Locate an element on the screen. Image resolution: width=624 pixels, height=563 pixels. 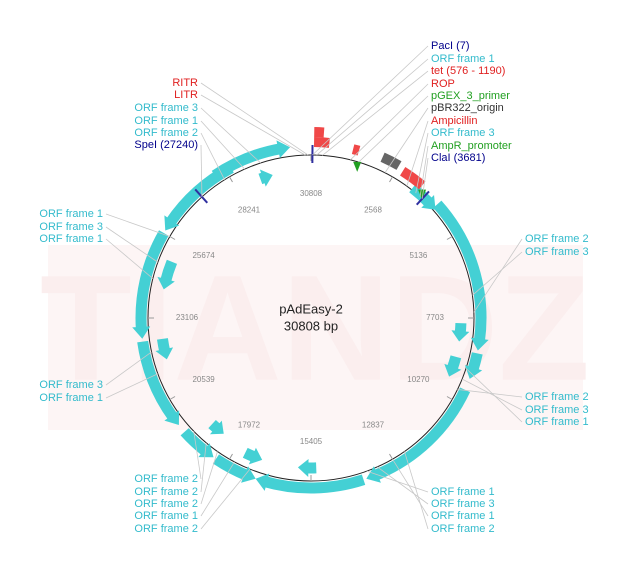
position-label: 10270 is located at coordinates (418, 379).